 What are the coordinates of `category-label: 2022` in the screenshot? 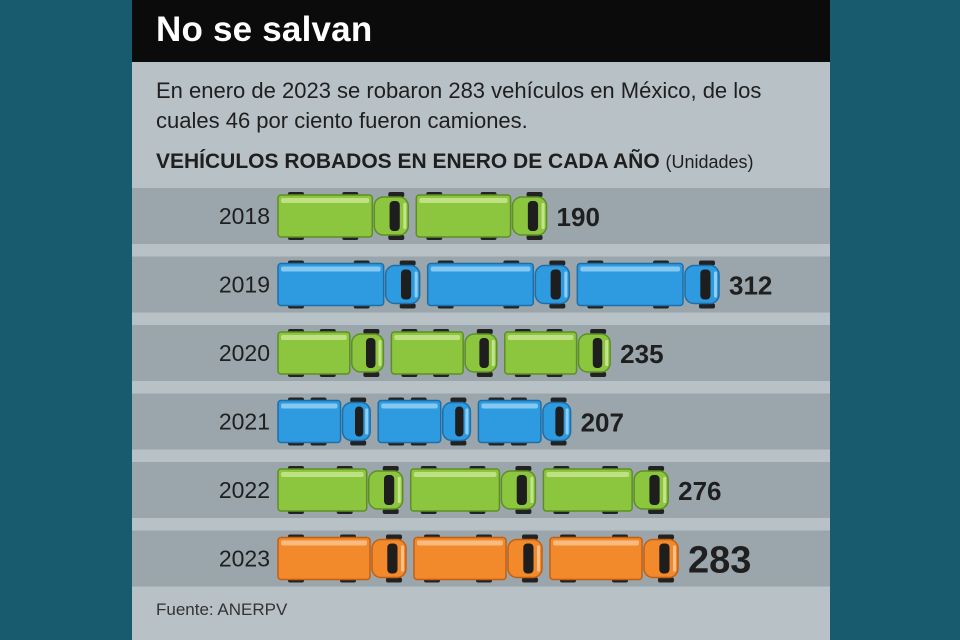 It's located at (244, 490).